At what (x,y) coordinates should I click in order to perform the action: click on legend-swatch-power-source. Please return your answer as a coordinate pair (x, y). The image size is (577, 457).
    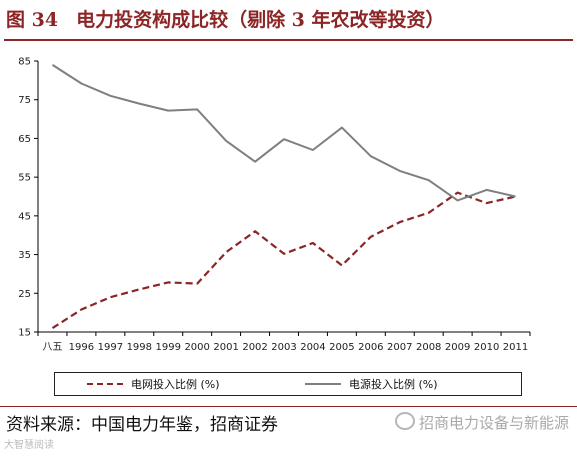
    Looking at the image, I should click on (323, 384).